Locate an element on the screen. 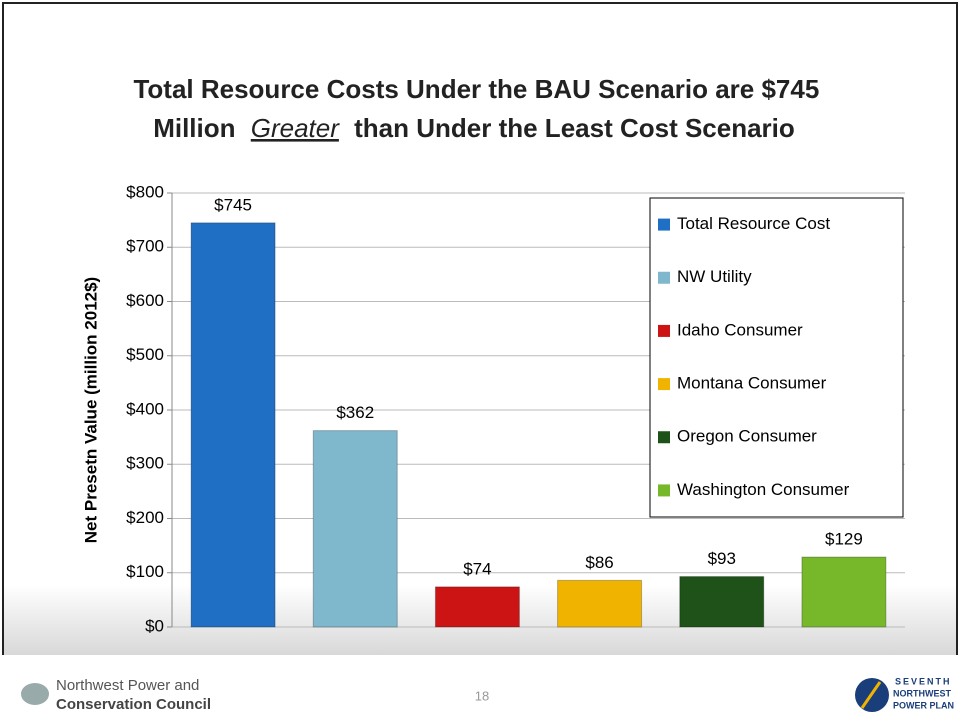 This screenshot has height=721, width=960. y-axis-label: Net Presetn Value (million 2012$) is located at coordinates (90, 410).